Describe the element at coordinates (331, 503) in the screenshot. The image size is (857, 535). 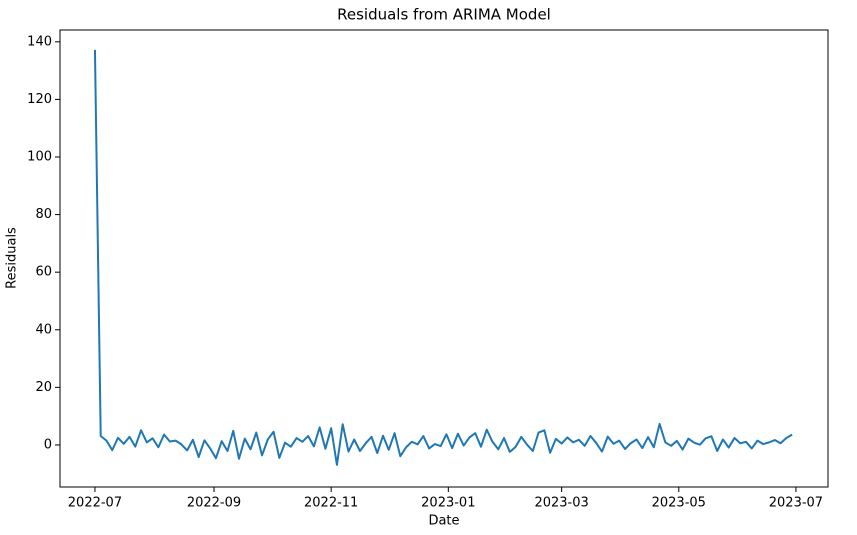
I see `x-tick-label: 2022-11` at that location.